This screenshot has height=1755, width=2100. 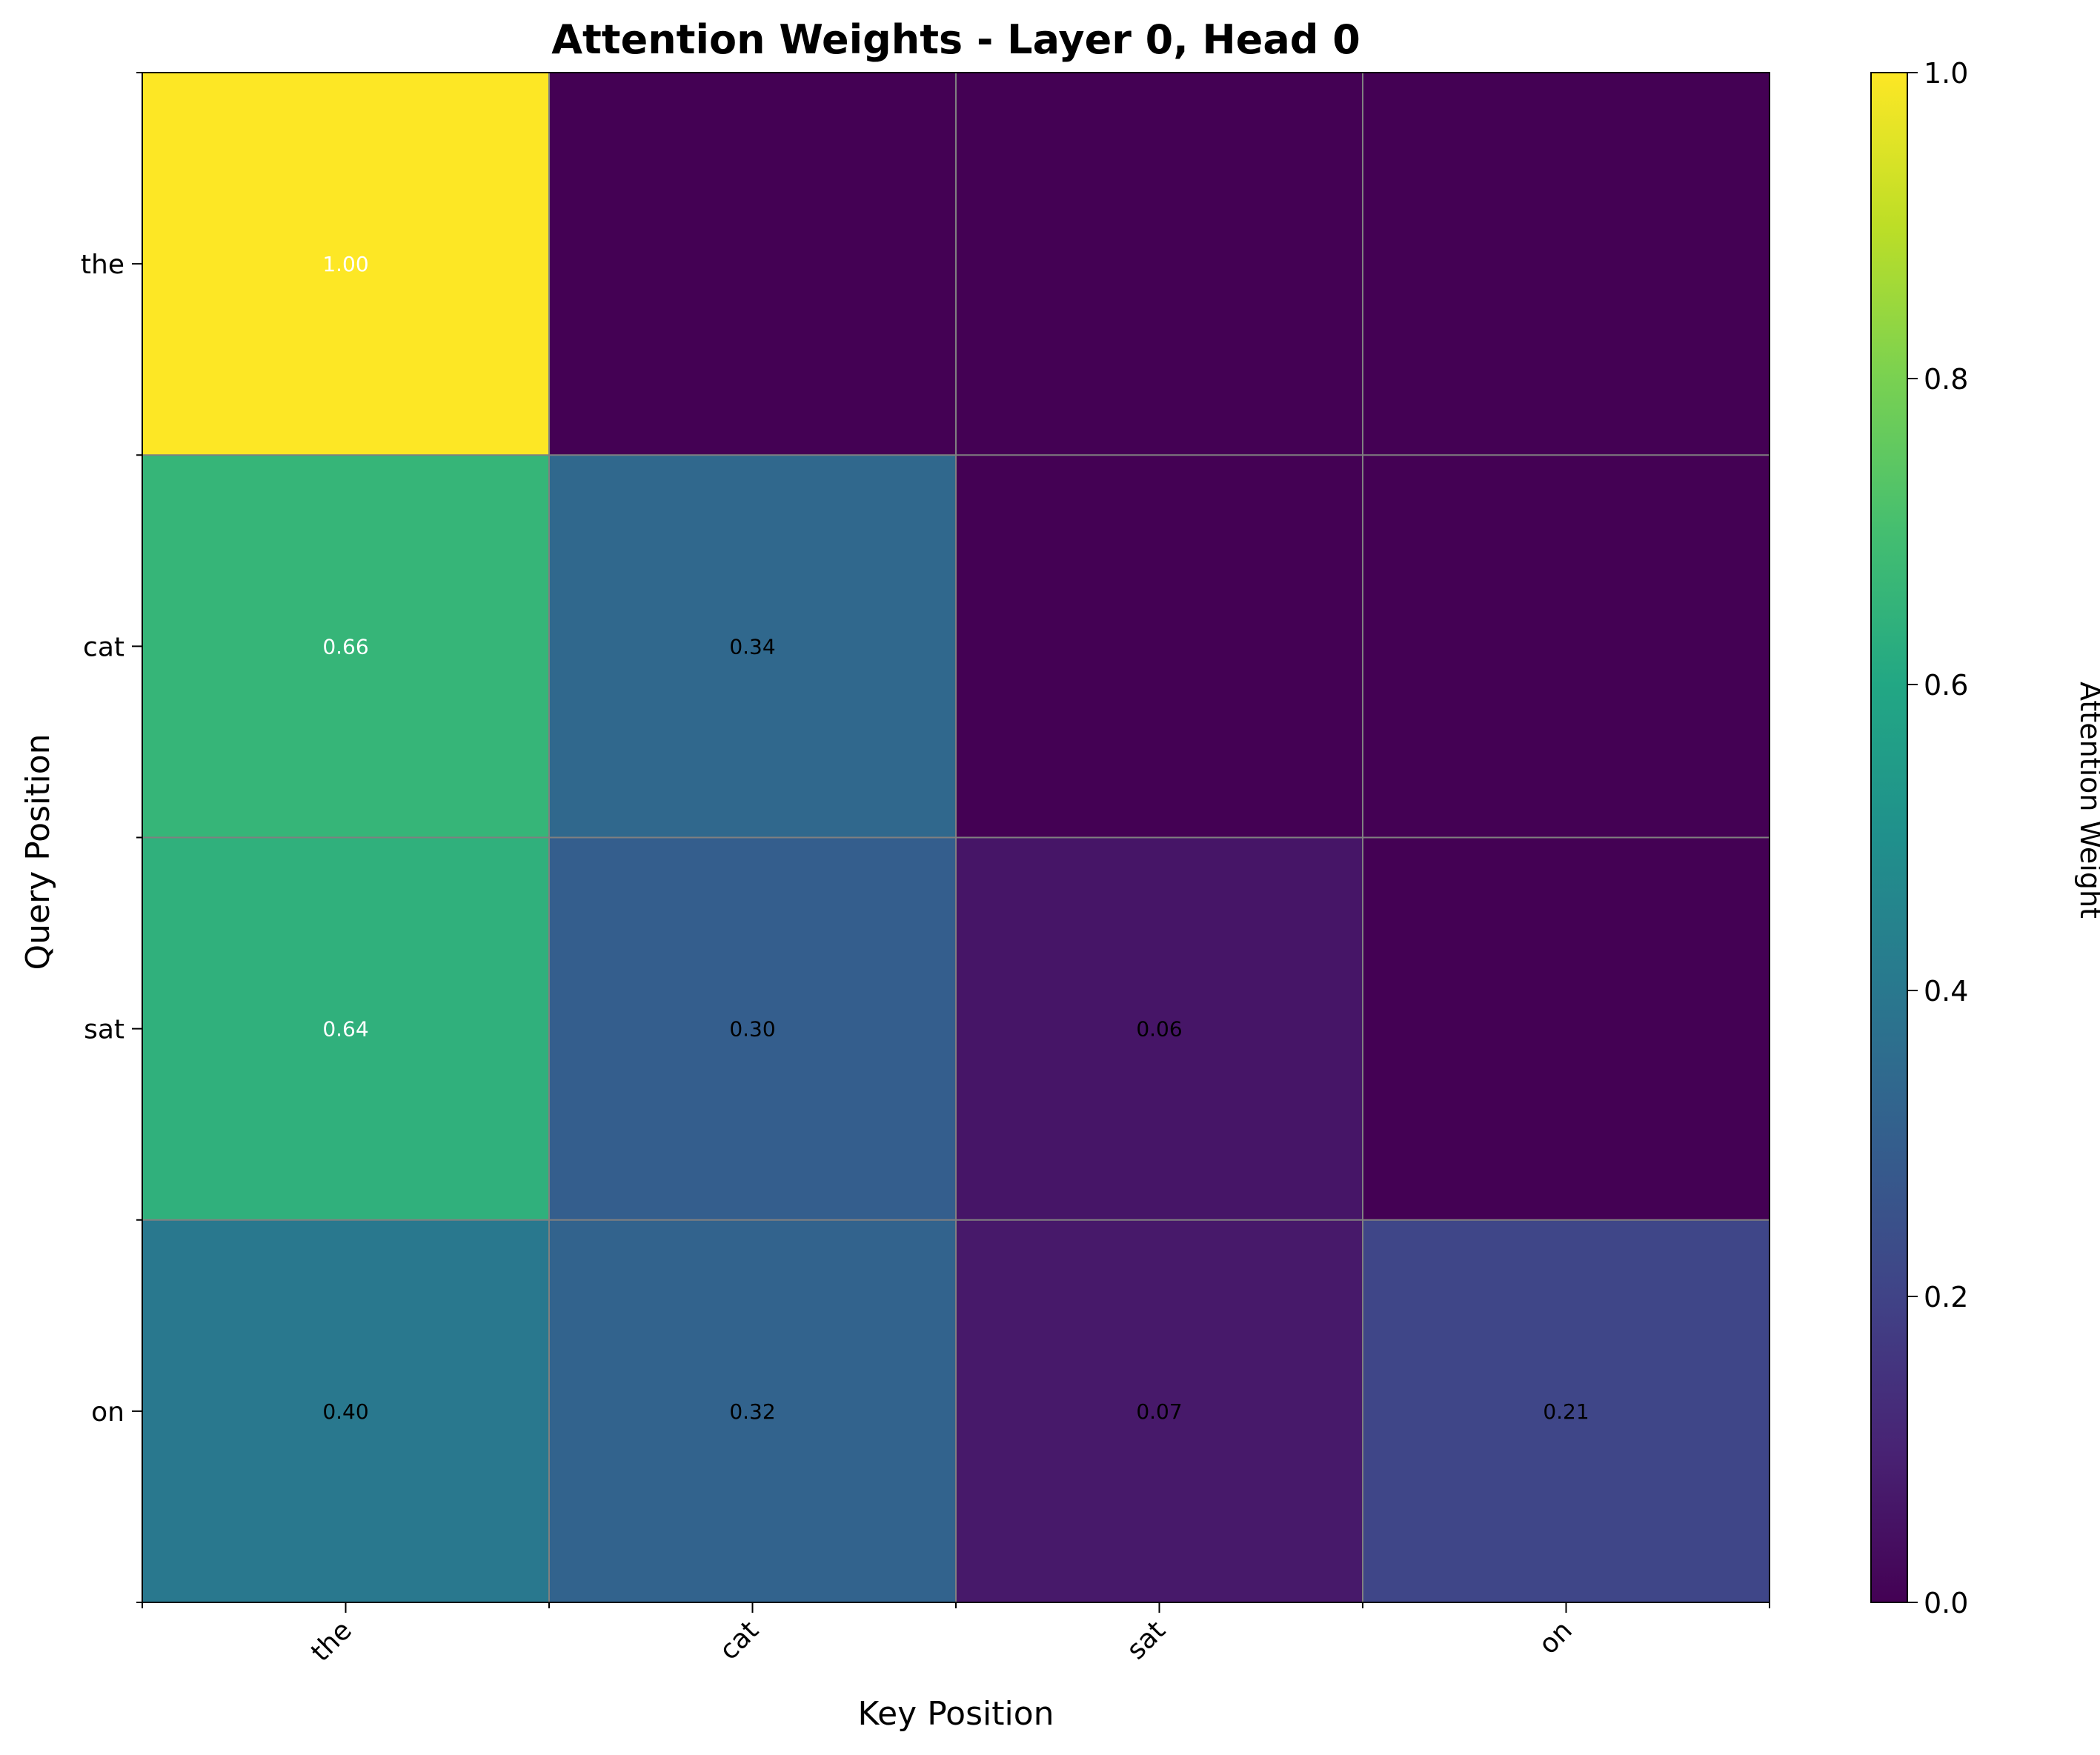 I want to click on x-tick-label: the, so click(x=332, y=1641).